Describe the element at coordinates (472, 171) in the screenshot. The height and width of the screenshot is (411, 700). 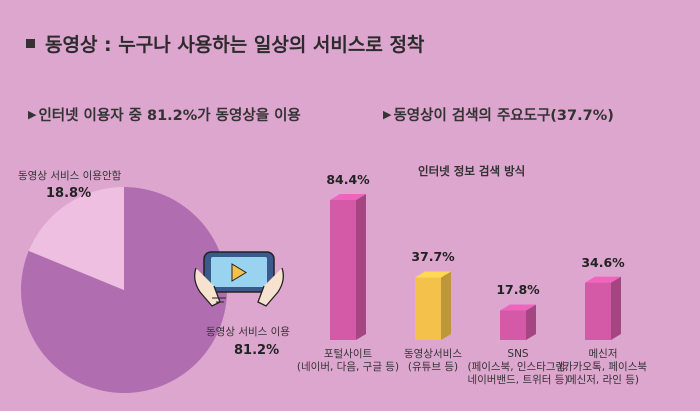
I see `bar-chart-title: 인터넷 정보 검색 방식` at that location.